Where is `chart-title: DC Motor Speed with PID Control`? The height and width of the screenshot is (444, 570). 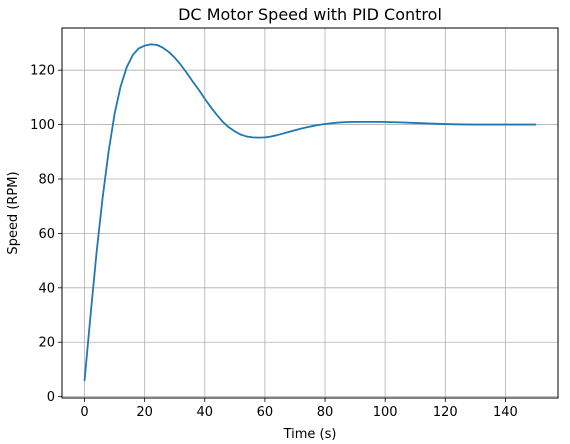
chart-title: DC Motor Speed with PID Control is located at coordinates (310, 14).